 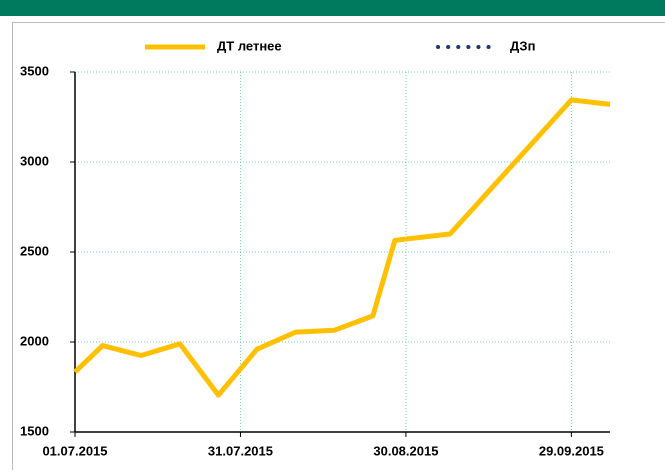 What do you see at coordinates (240, 450) in the screenshot?
I see `x-tick-label: 31.07.2015` at bounding box center [240, 450].